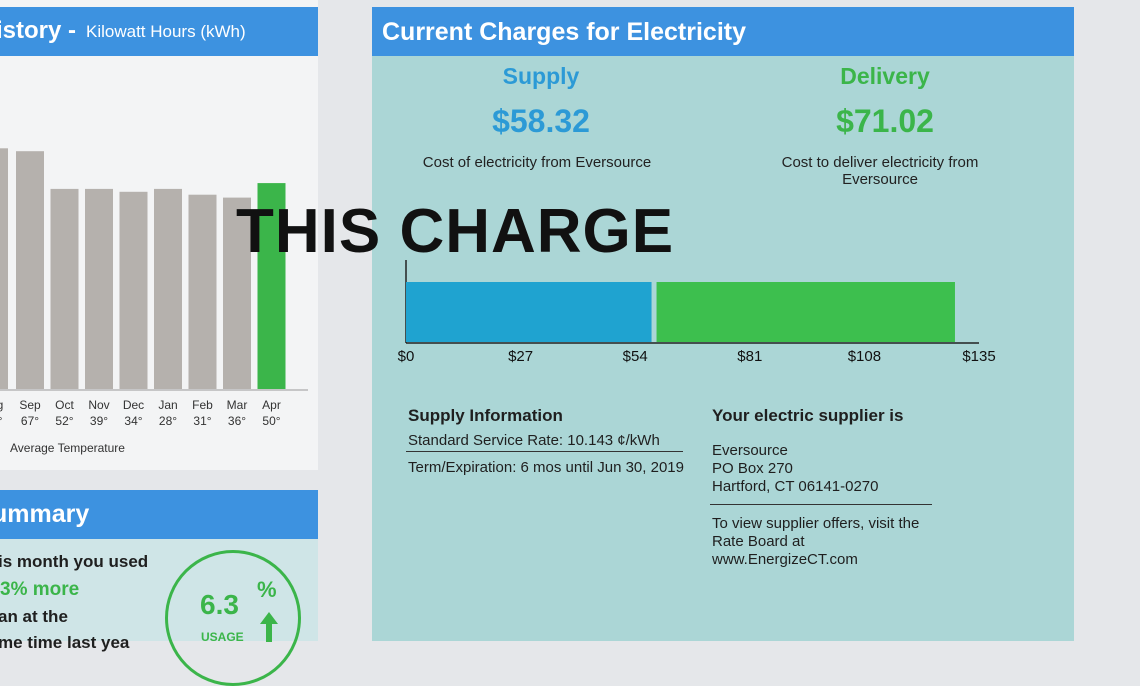 The width and height of the screenshot is (1140, 686). What do you see at coordinates (99, 421) in the screenshot?
I see `temperature-label: 39°` at bounding box center [99, 421].